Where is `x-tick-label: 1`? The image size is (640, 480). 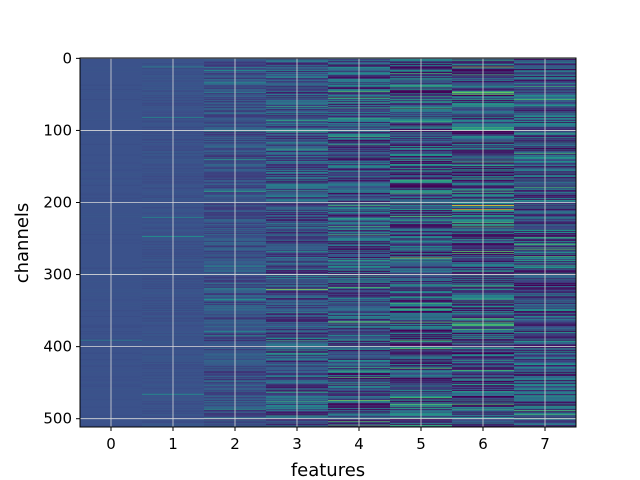 x-tick-label: 1 is located at coordinates (173, 444).